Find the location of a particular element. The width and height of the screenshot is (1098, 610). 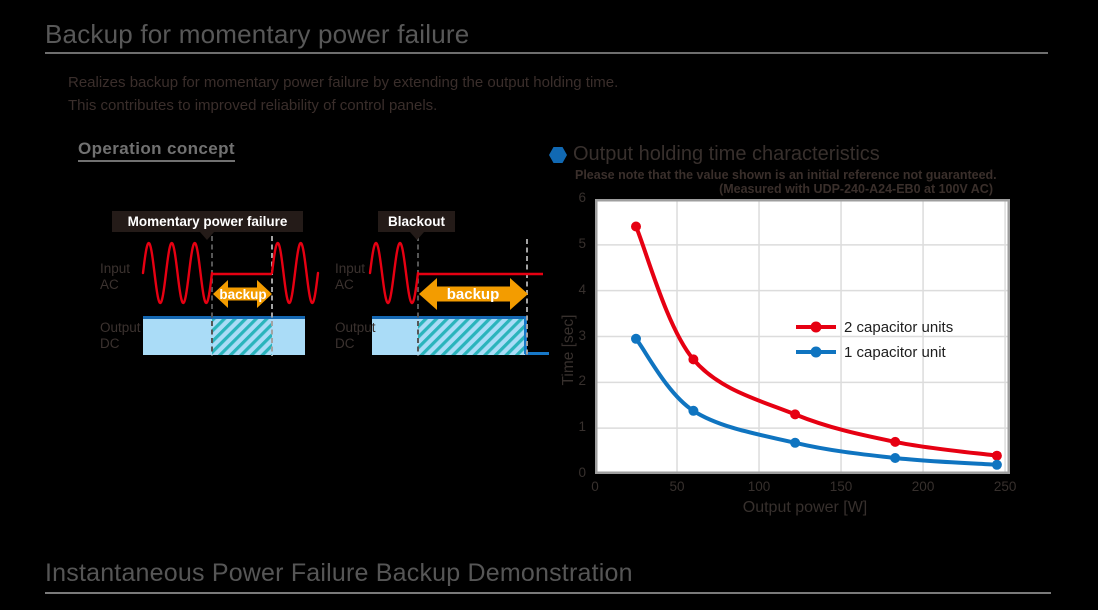

footer-underline is located at coordinates (548, 593).